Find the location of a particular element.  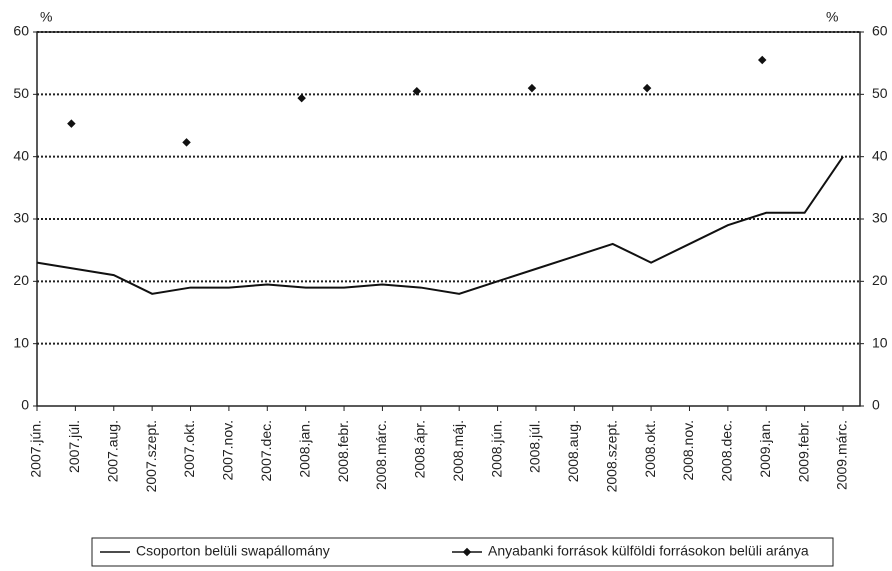

y-tick-label: 50 is located at coordinates (21, 93).